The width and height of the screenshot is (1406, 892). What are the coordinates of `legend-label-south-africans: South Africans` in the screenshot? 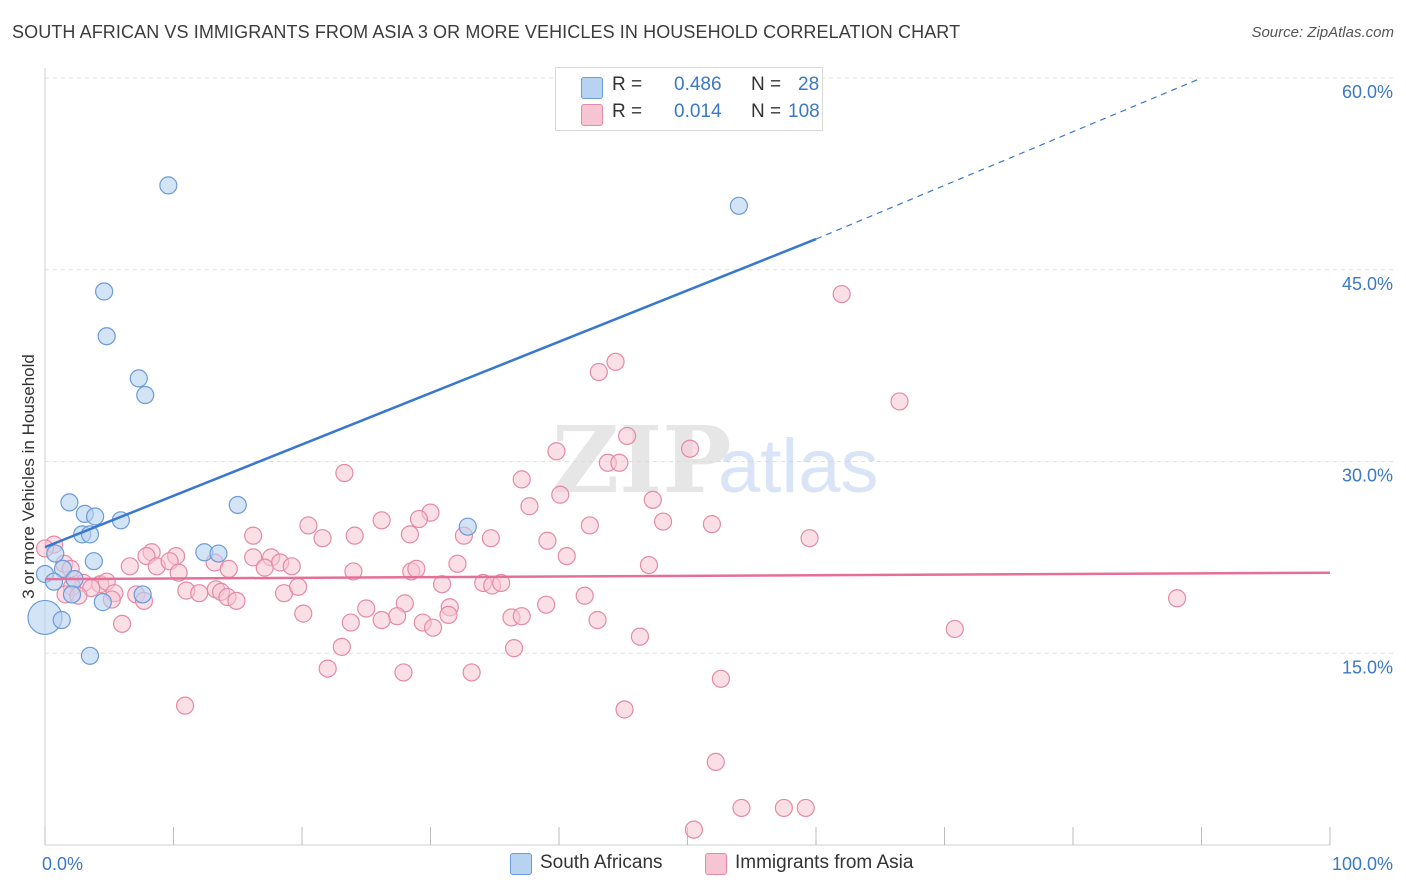 It's located at (601, 862).